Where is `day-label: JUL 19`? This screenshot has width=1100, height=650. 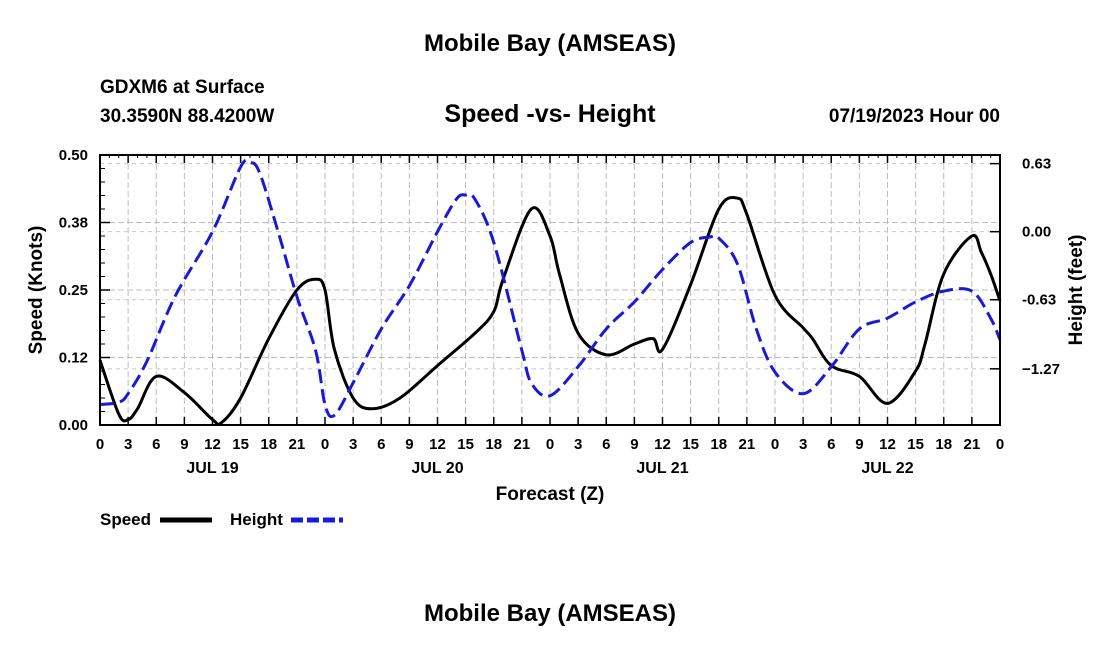 day-label: JUL 19 is located at coordinates (212, 468).